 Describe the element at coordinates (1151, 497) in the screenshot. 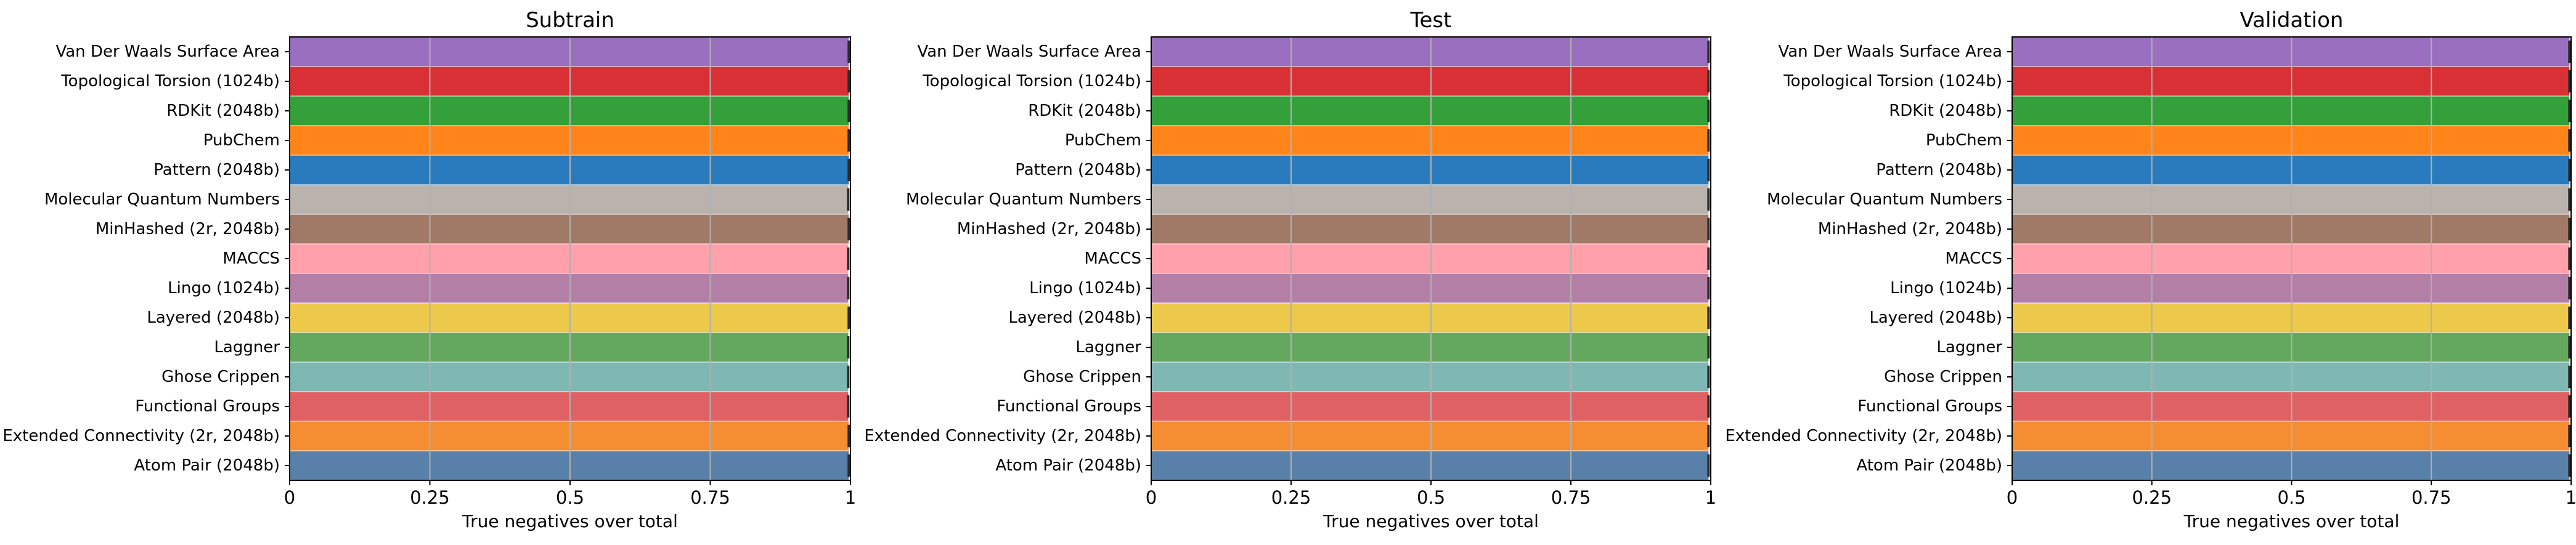

I see `x-tick-label: 0` at that location.